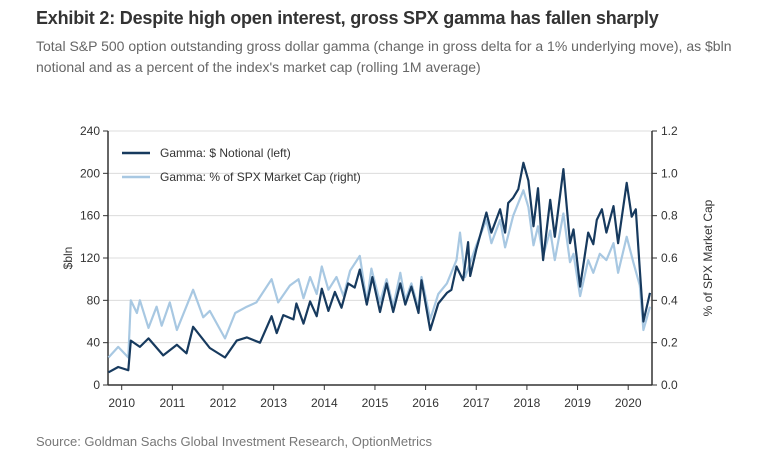 The height and width of the screenshot is (470, 768). What do you see at coordinates (90, 216) in the screenshot?
I see `y-tick-label-left: 160` at bounding box center [90, 216].